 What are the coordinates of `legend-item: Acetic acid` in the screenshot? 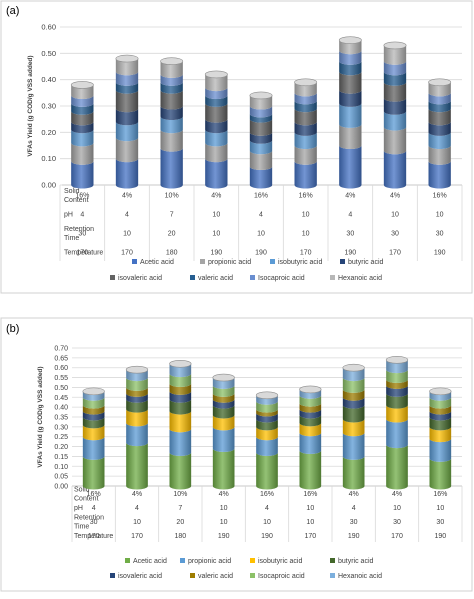 It's located at (146, 561).